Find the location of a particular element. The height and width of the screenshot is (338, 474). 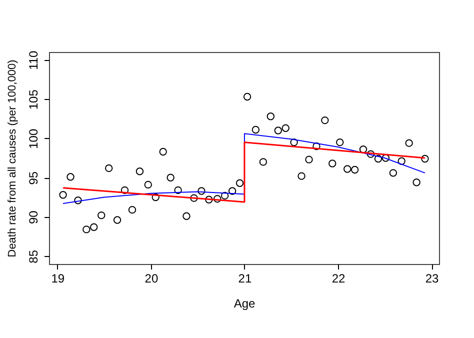

y-tick-label: 100 is located at coordinates (33, 138).